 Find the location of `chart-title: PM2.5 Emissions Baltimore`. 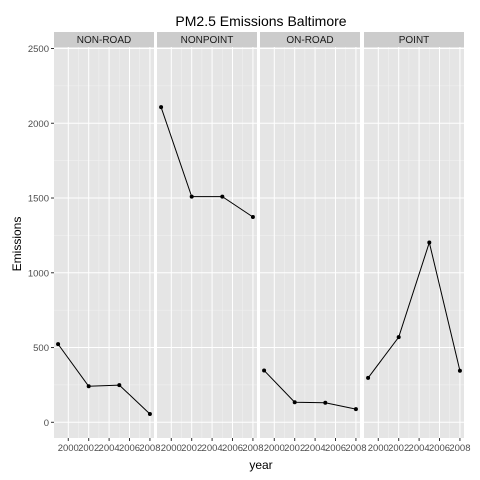

chart-title: PM2.5 Emissions Baltimore is located at coordinates (260, 21).